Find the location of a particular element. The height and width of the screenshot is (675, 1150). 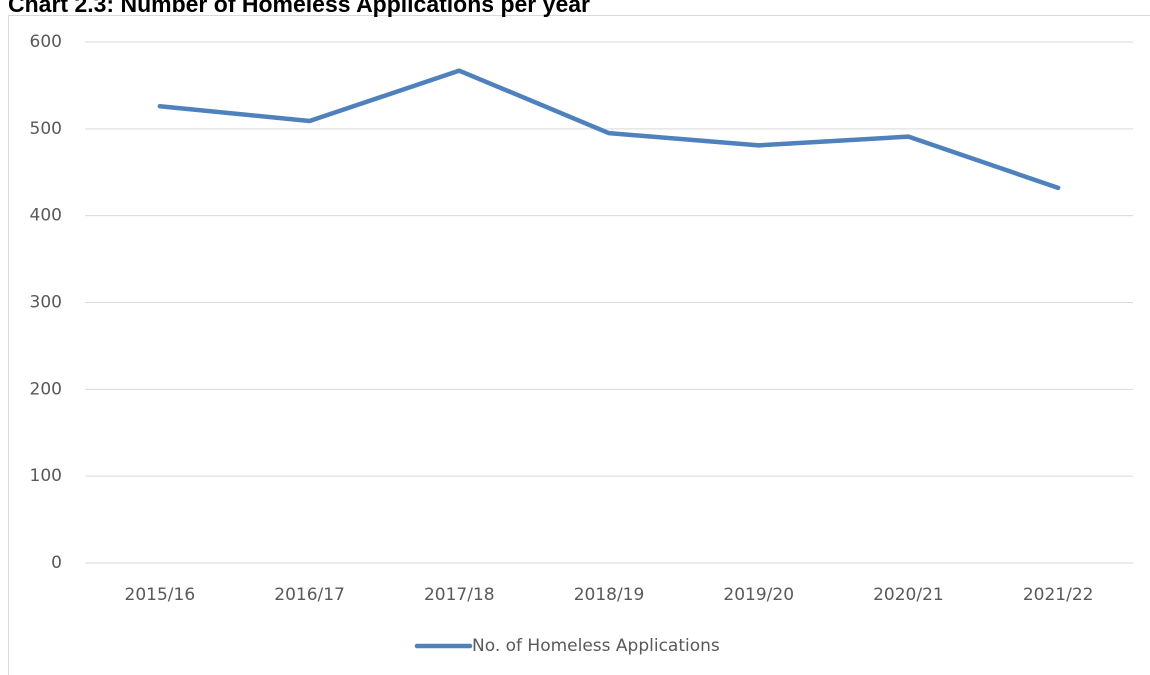

y-tick-label: 200 is located at coordinates (46, 389).